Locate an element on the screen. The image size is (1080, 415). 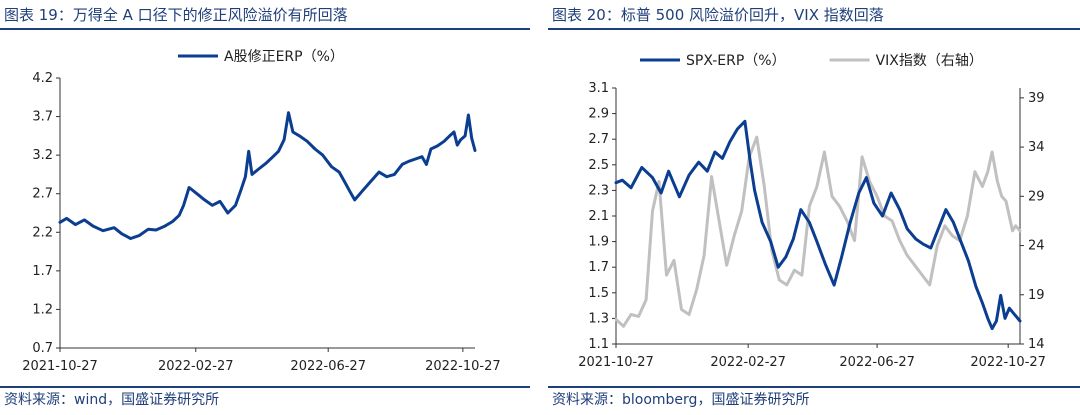
y-tick-label: 1.3 is located at coordinates (598, 318).